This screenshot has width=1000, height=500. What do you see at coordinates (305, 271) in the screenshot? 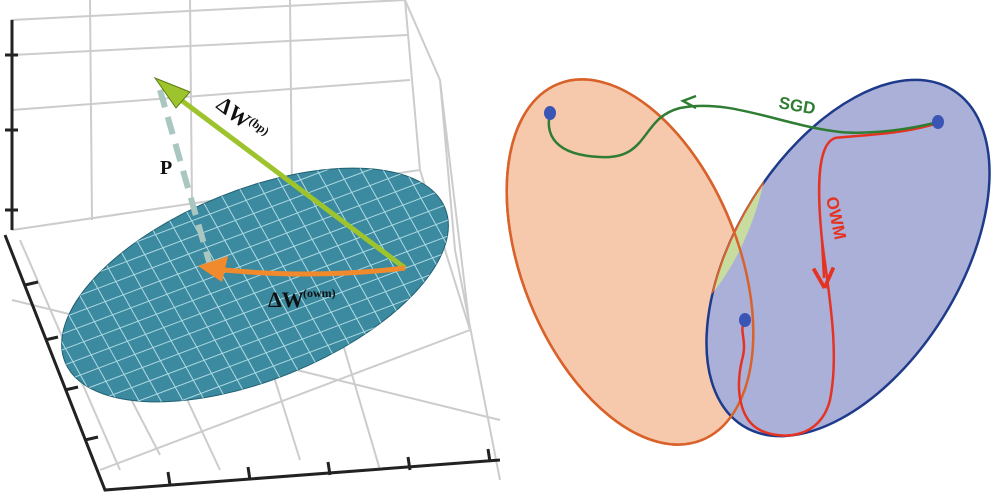
I see `owm-arrow` at bounding box center [305, 271].